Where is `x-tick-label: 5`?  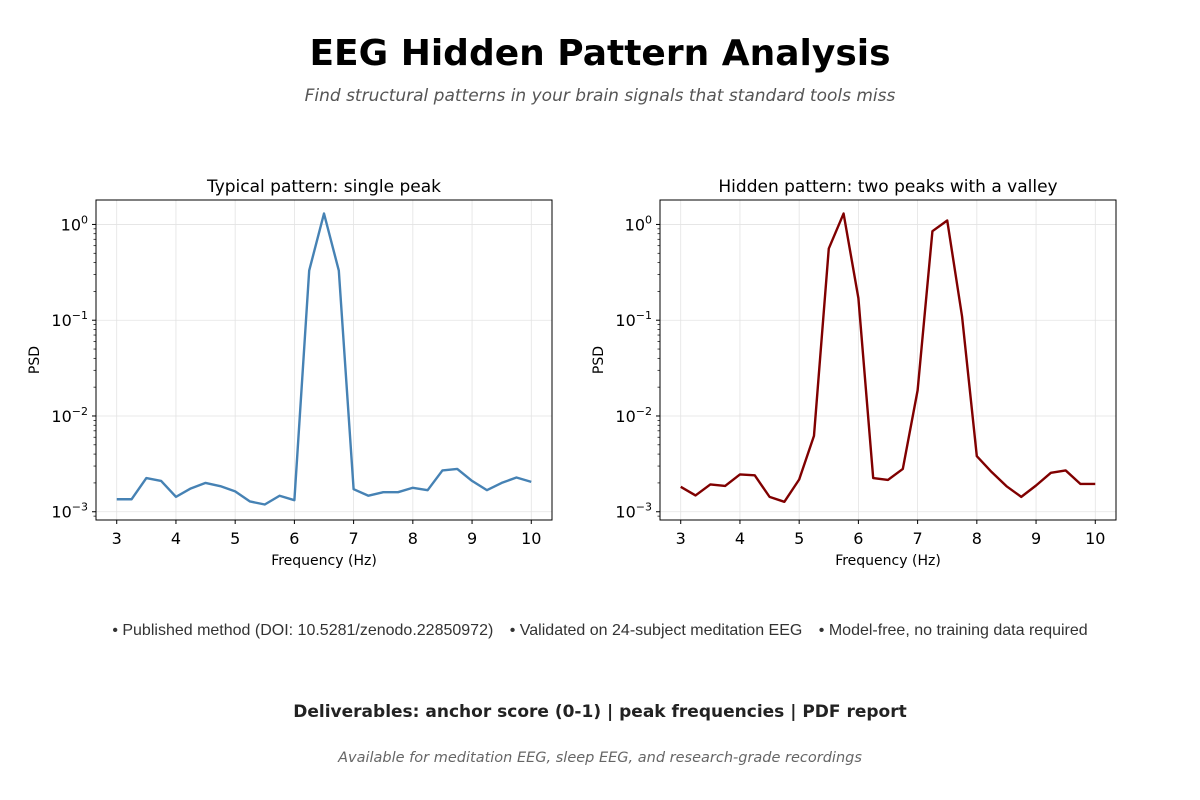 x-tick-label: 5 is located at coordinates (235, 538).